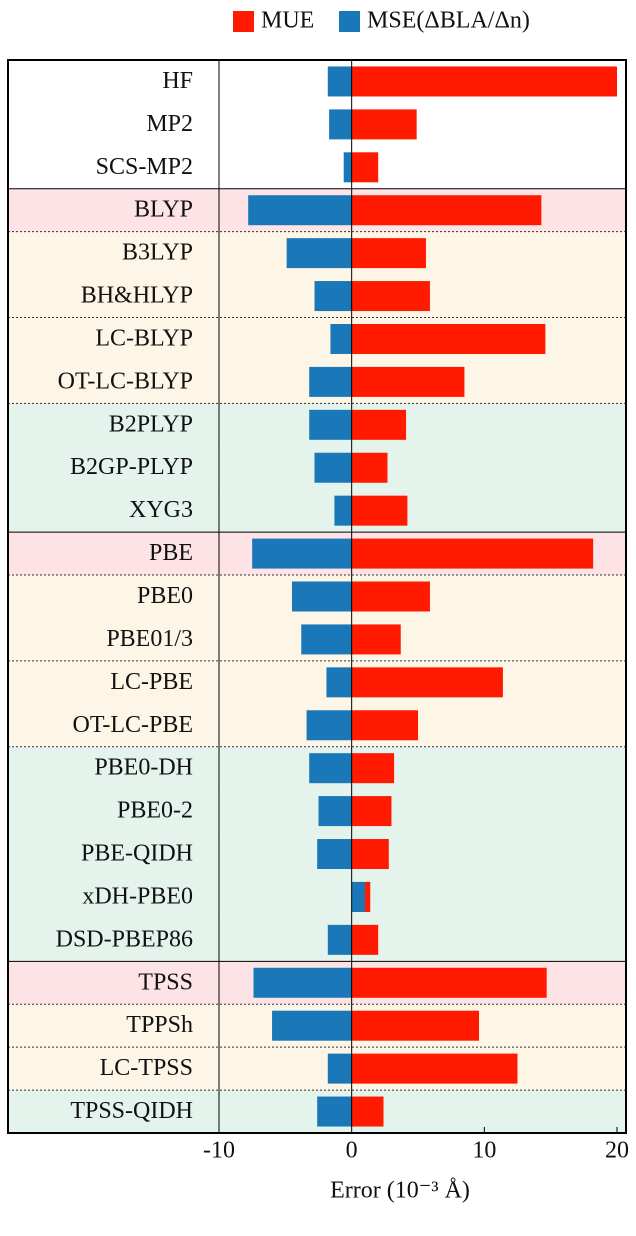  I want to click on y-tick-label: DSD-PBEP86, so click(124, 939).